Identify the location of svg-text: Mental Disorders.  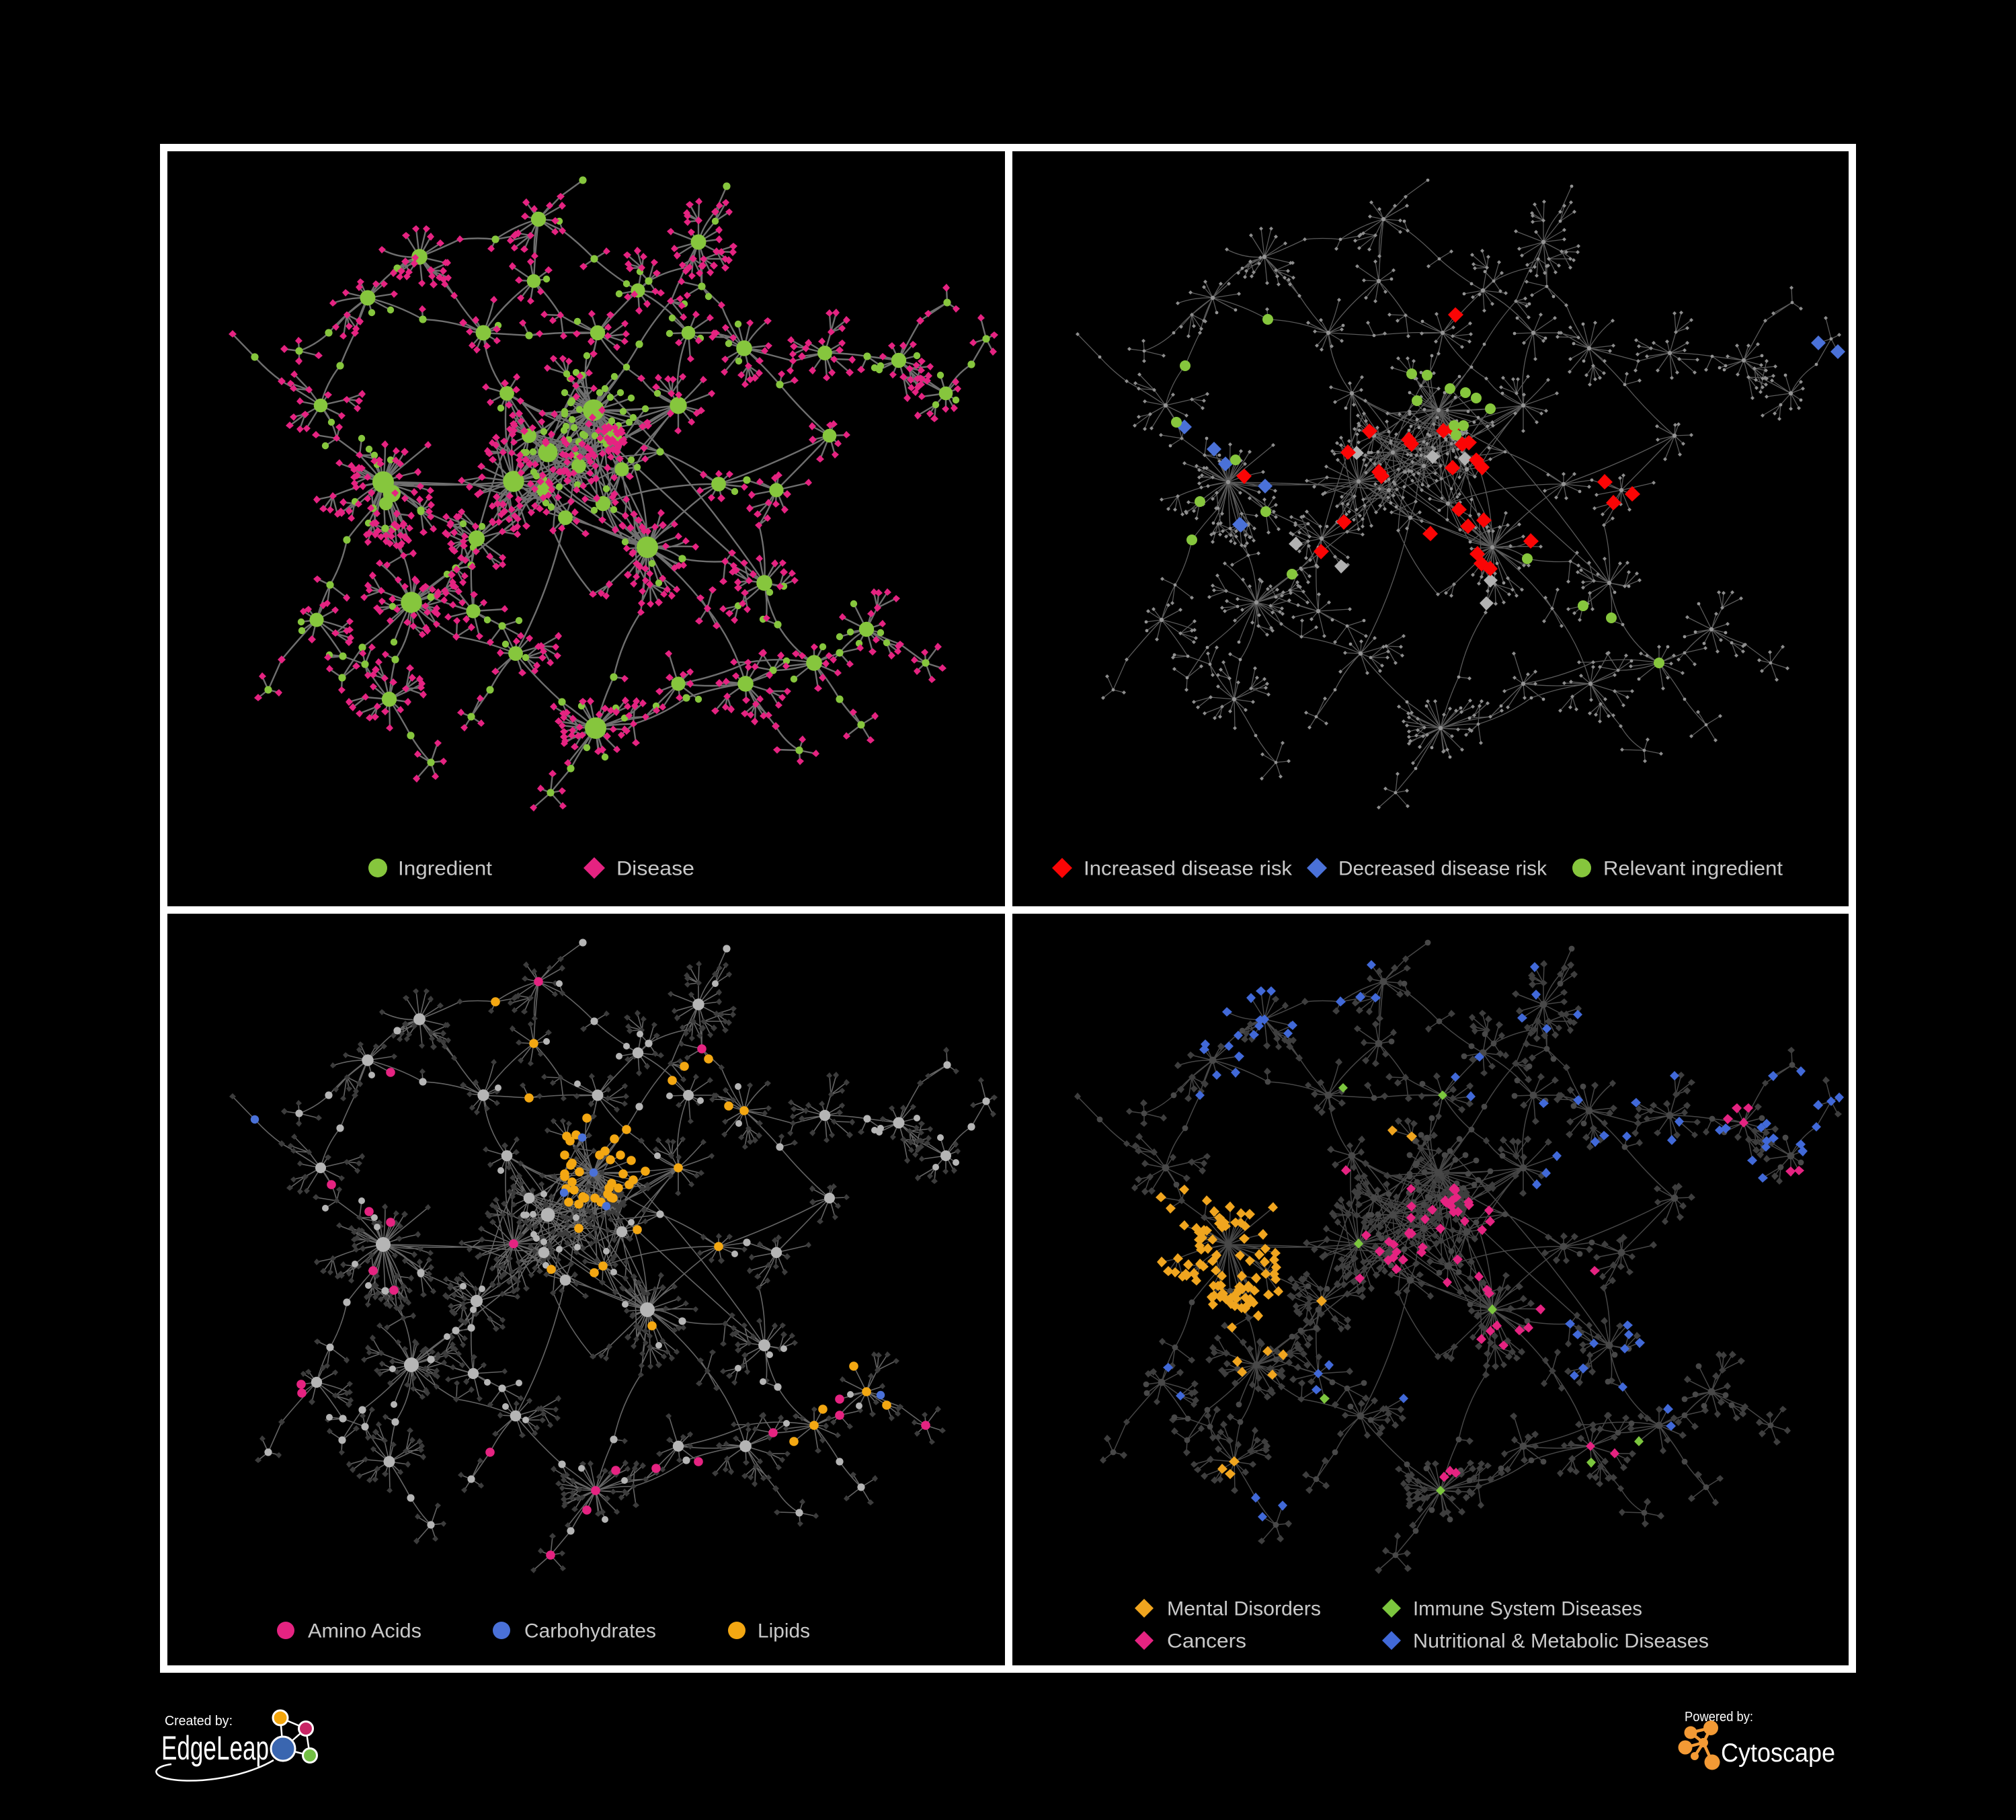
(1244, 1609).